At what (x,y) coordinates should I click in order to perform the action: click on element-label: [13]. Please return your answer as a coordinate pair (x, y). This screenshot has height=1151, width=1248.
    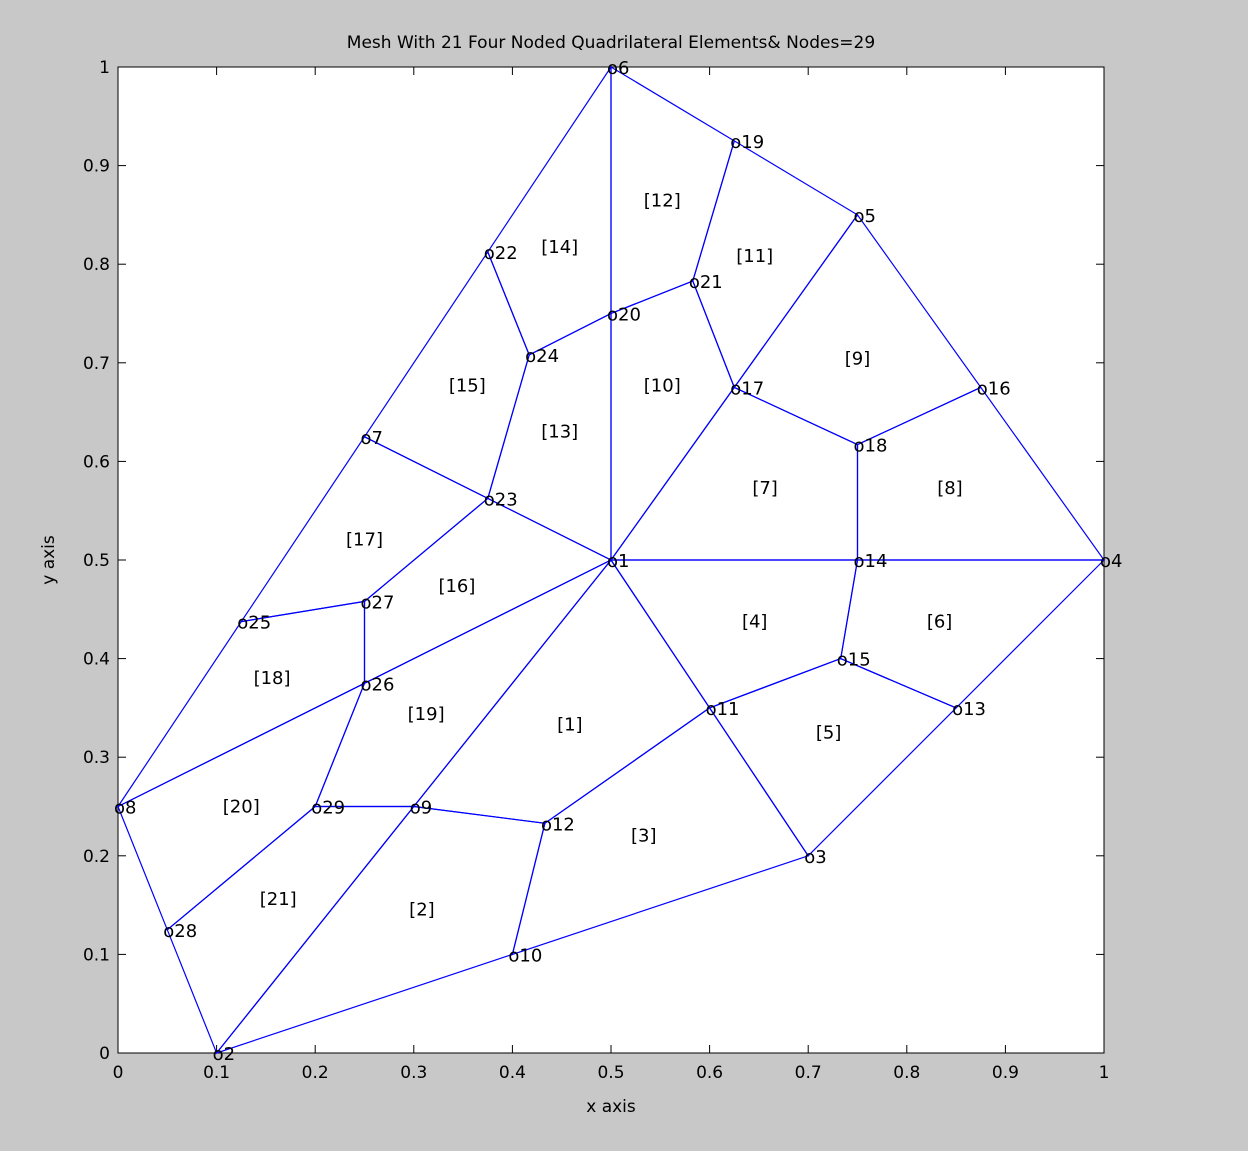
    Looking at the image, I should click on (559, 432).